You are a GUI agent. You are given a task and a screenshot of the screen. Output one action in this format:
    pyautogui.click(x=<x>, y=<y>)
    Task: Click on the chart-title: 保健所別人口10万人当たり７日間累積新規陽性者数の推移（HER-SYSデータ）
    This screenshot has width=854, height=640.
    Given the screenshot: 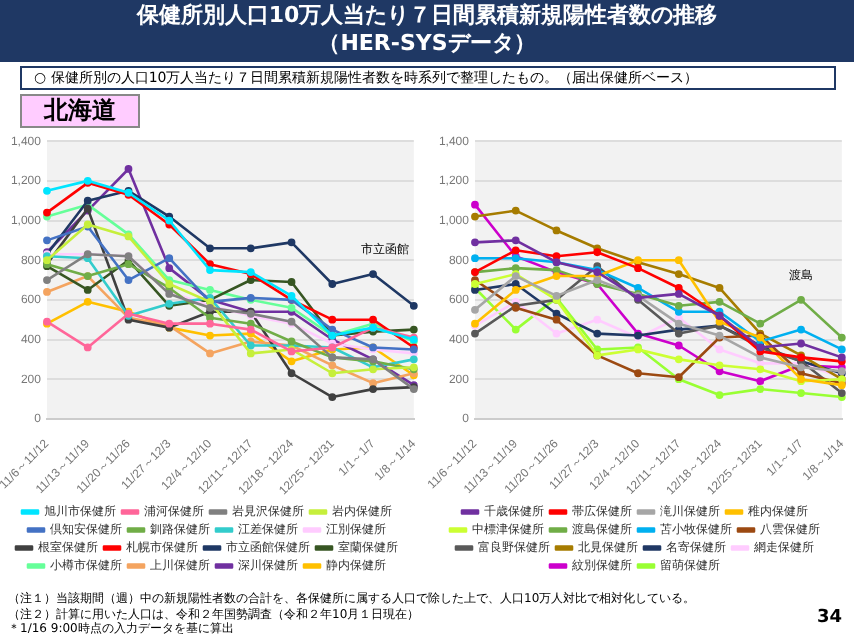 What is the action you would take?
    pyautogui.click(x=427, y=30)
    